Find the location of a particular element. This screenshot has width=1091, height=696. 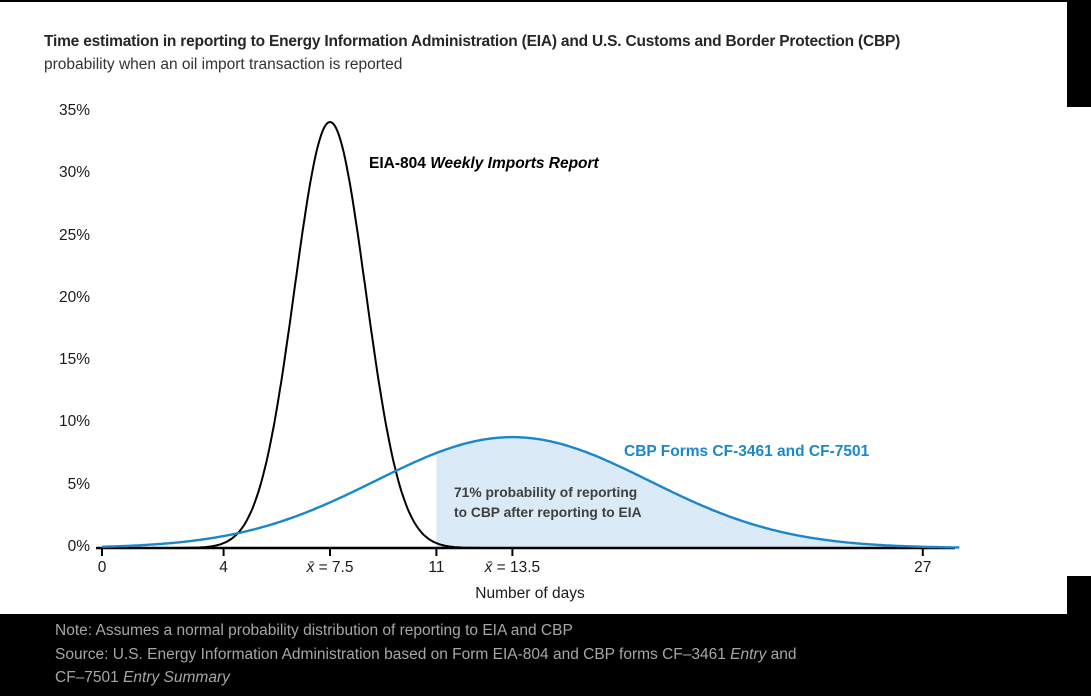

x-axis-label-day-7.5: x̄ = 7.5 is located at coordinates (330, 567).